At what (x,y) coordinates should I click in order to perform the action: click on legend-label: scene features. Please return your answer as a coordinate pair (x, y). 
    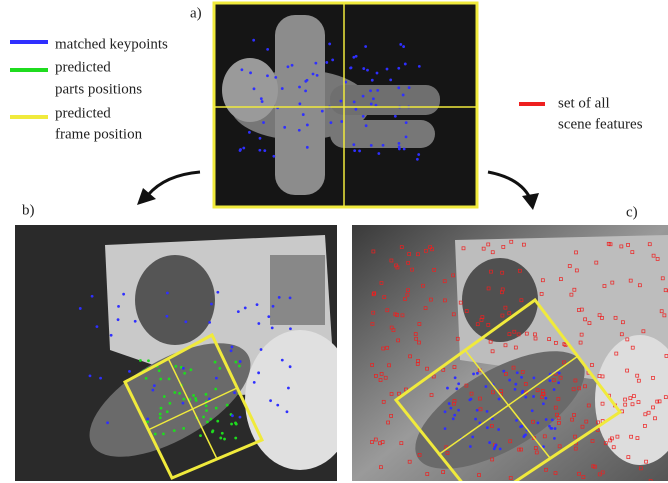
    Looking at the image, I should click on (600, 124).